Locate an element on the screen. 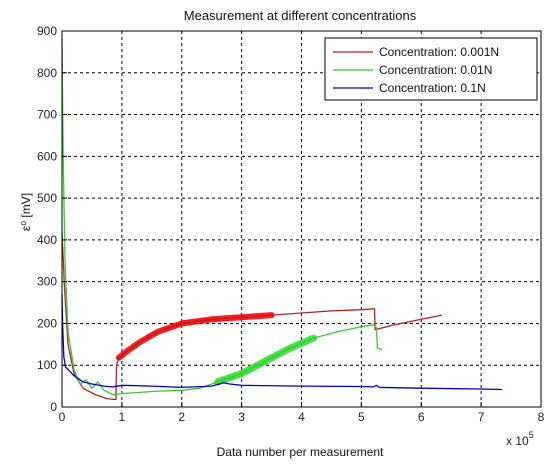  y-tick-label: 500 is located at coordinates (47, 198).